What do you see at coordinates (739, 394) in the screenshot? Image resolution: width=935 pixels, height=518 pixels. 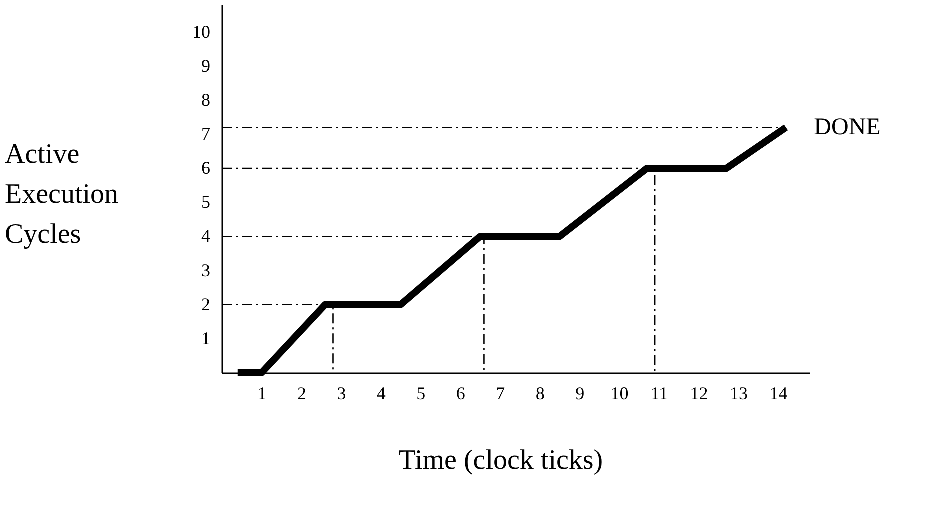 I see `x-tick-label: 13` at bounding box center [739, 394].